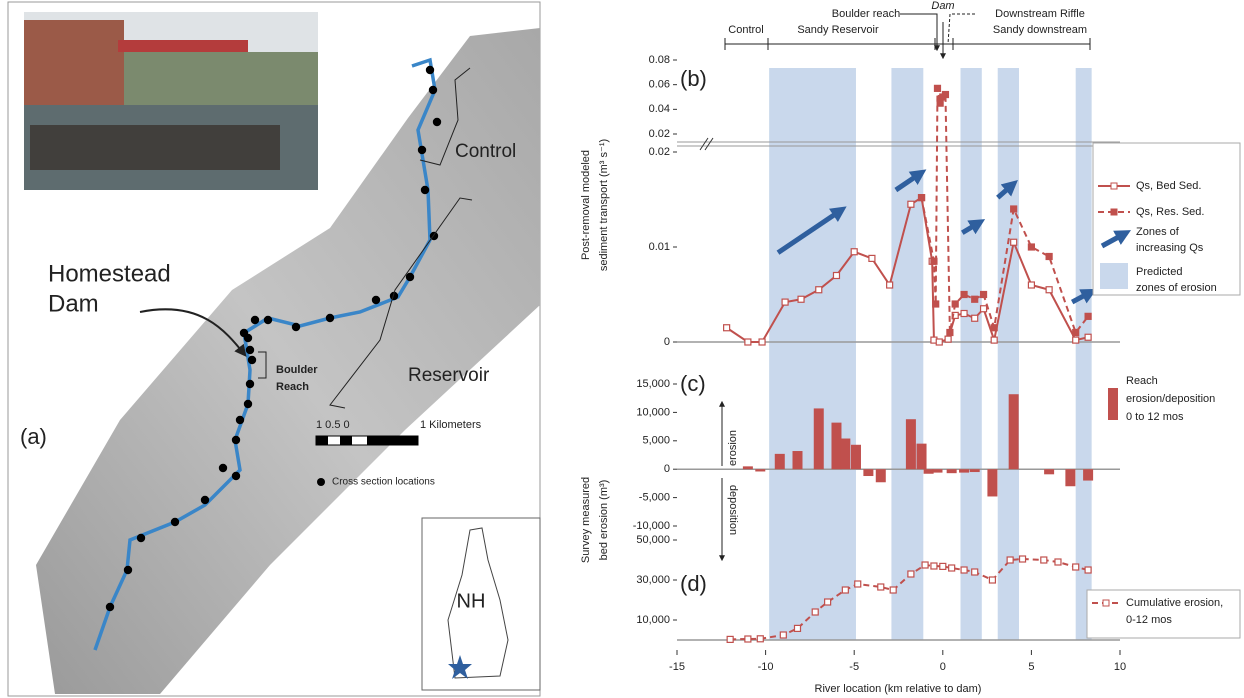 This screenshot has height=698, width=1244. Describe the element at coordinates (1158, 232) in the screenshot. I see `legend-label: Zones of` at that location.